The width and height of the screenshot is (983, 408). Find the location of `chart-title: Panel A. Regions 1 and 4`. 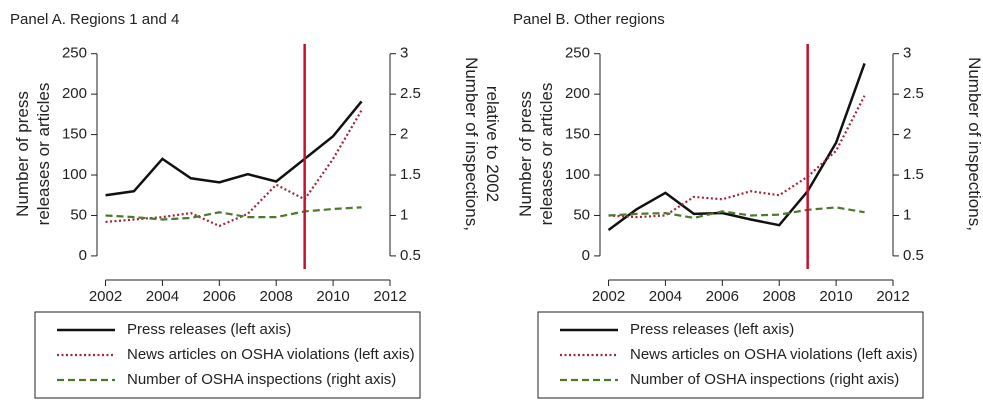

chart-title: Panel A. Regions 1 and 4 is located at coordinates (94, 19).